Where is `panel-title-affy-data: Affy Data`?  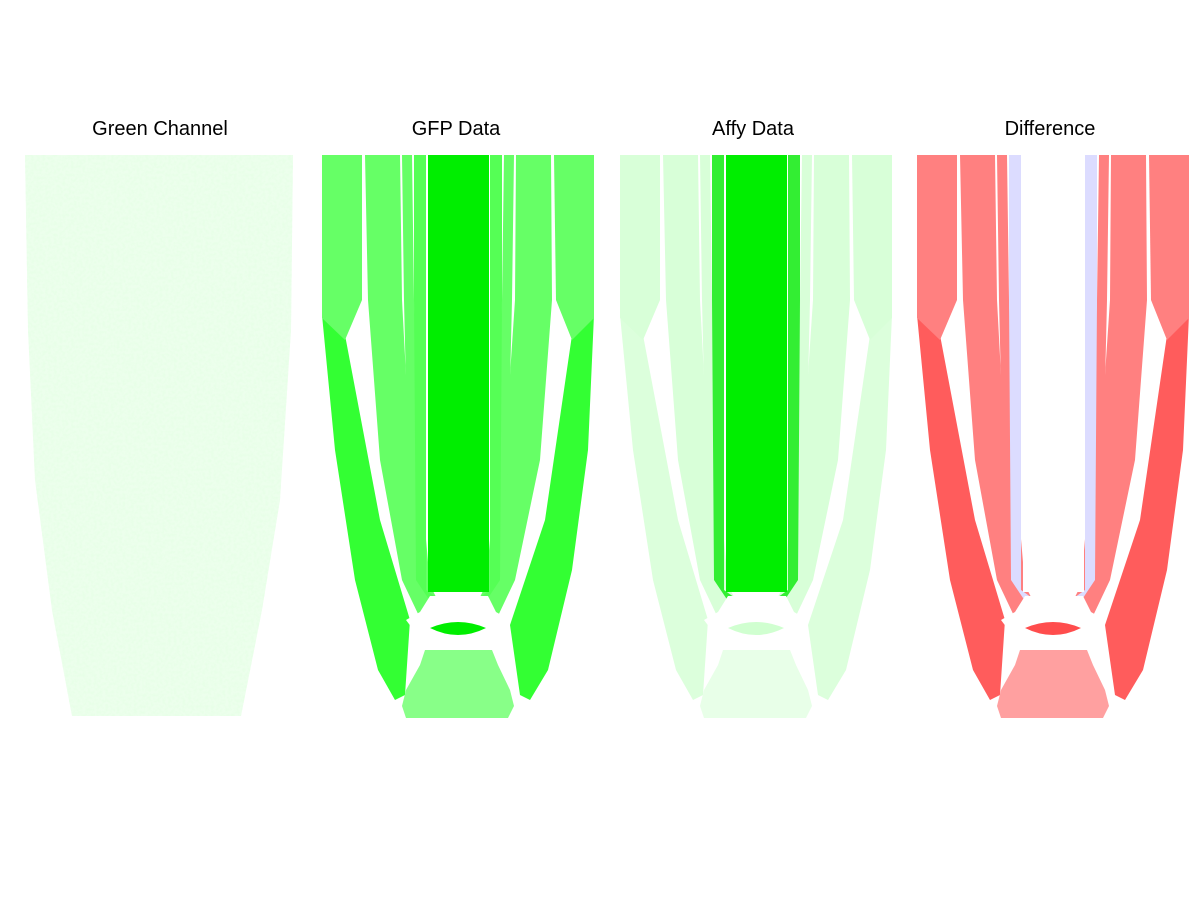
panel-title-affy-data: Affy Data is located at coordinates (753, 129).